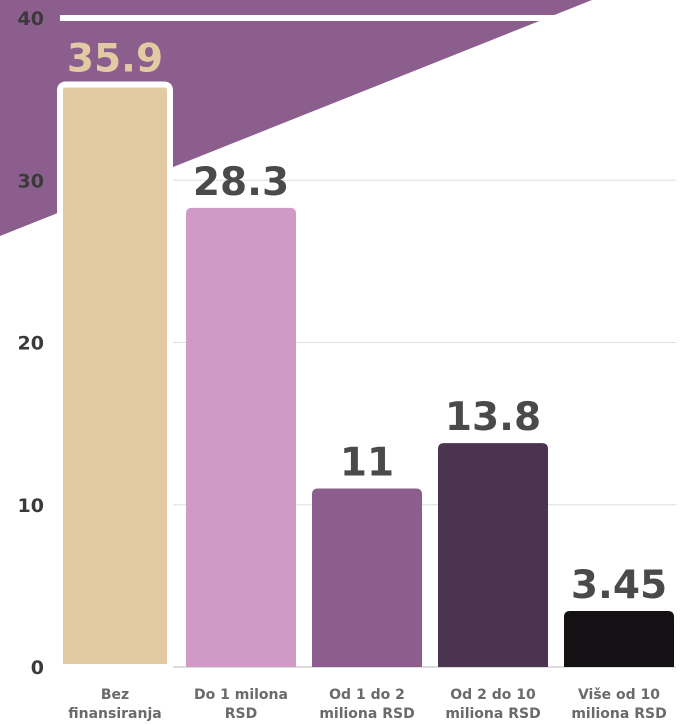  What do you see at coordinates (367, 463) in the screenshot?
I see `data-label: 11` at bounding box center [367, 463].